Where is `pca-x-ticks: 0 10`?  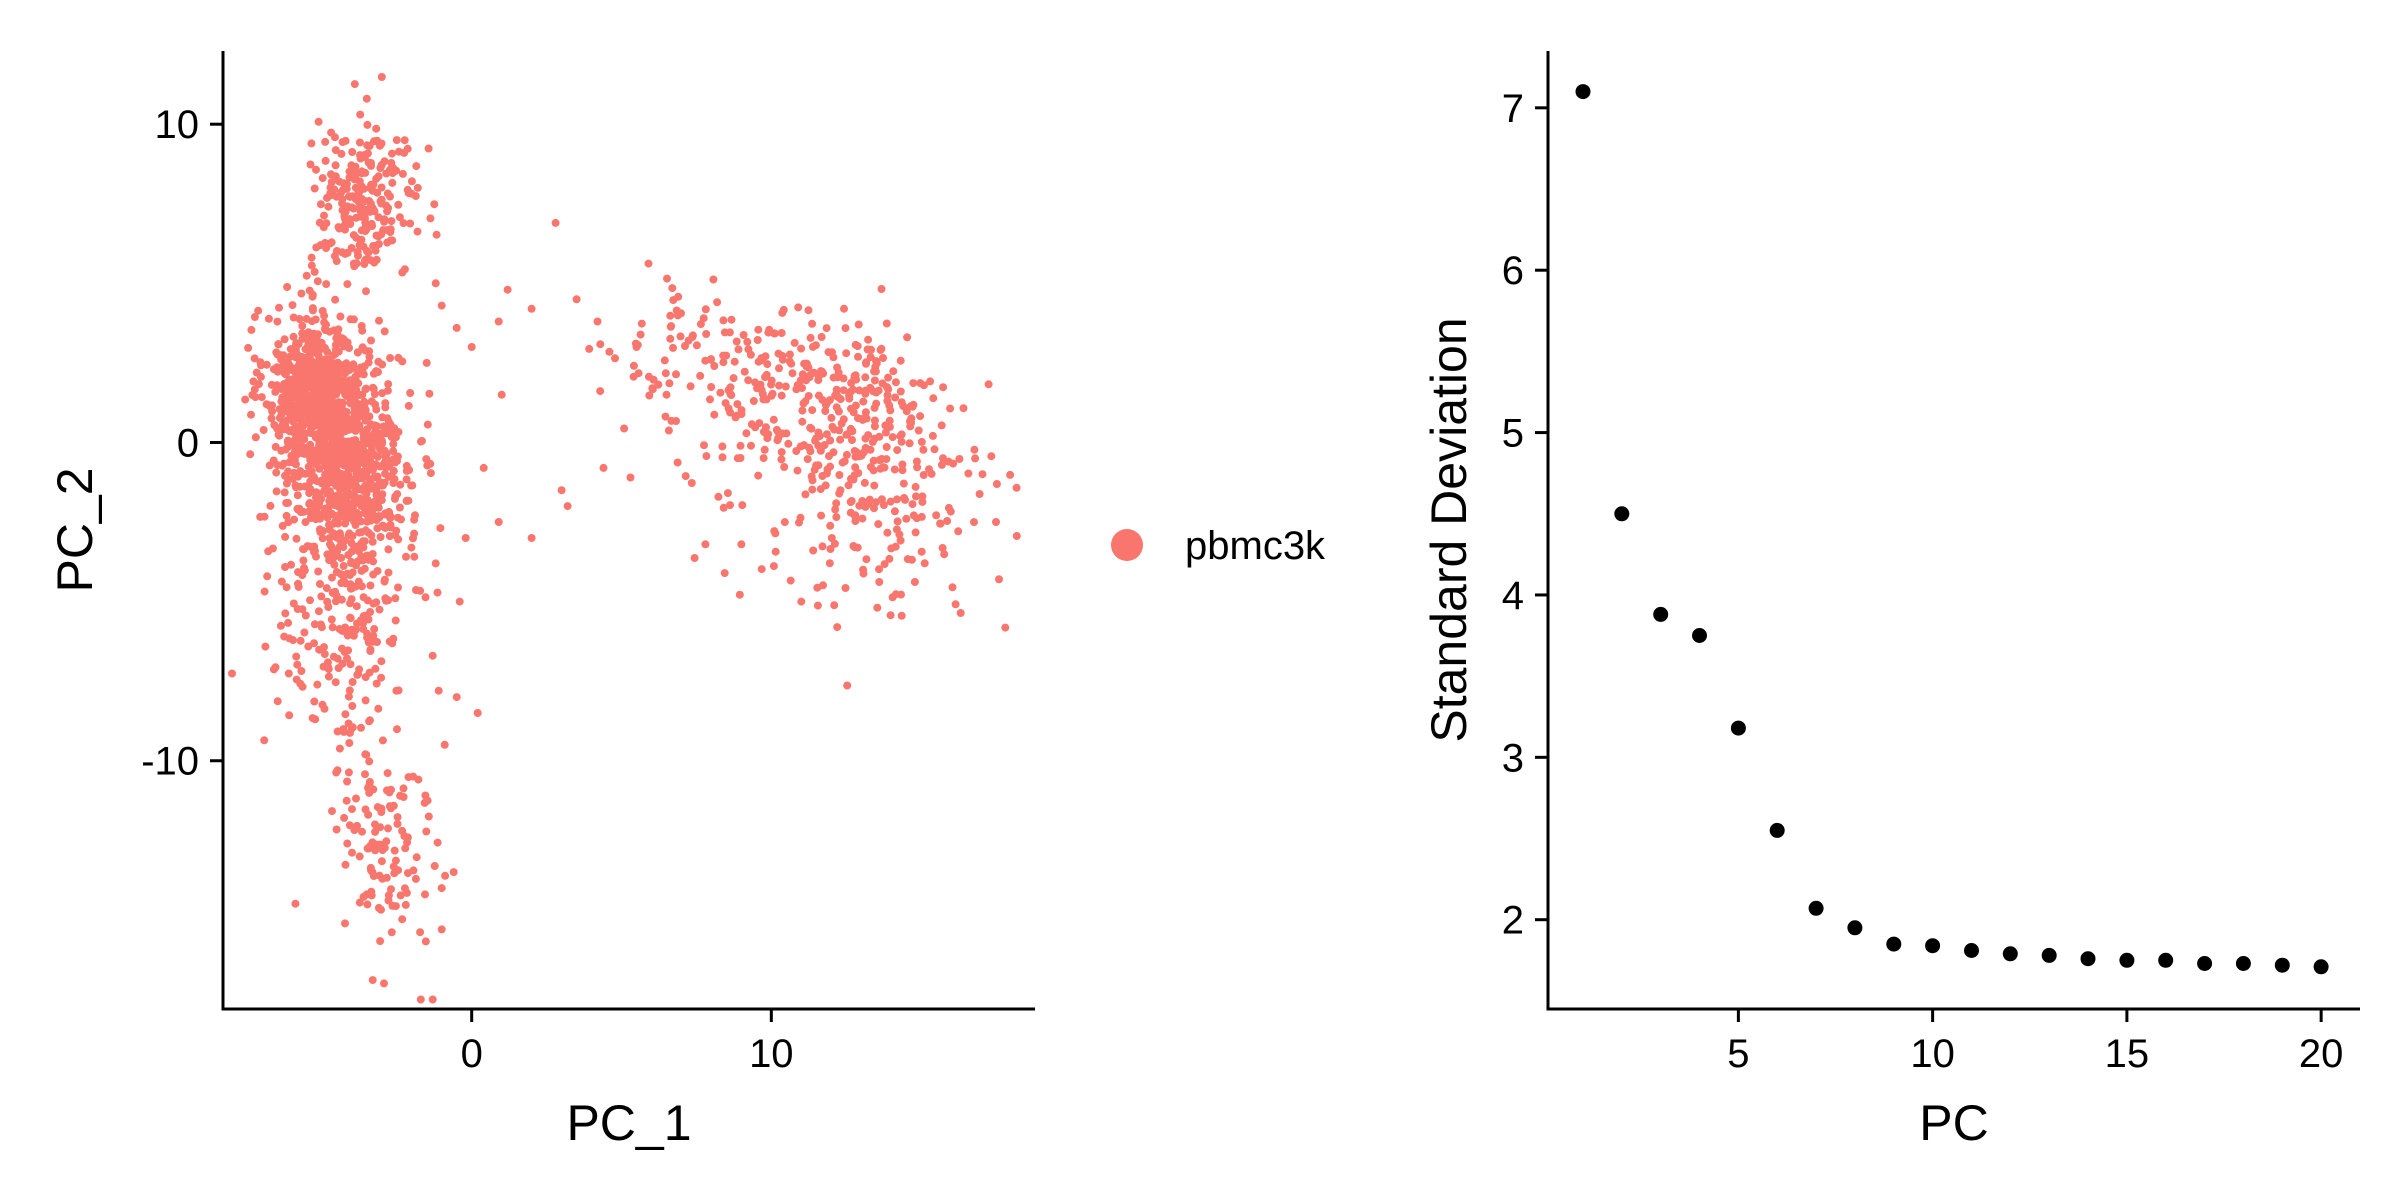 pca-x-ticks: 0 10 is located at coordinates (627, 1042).